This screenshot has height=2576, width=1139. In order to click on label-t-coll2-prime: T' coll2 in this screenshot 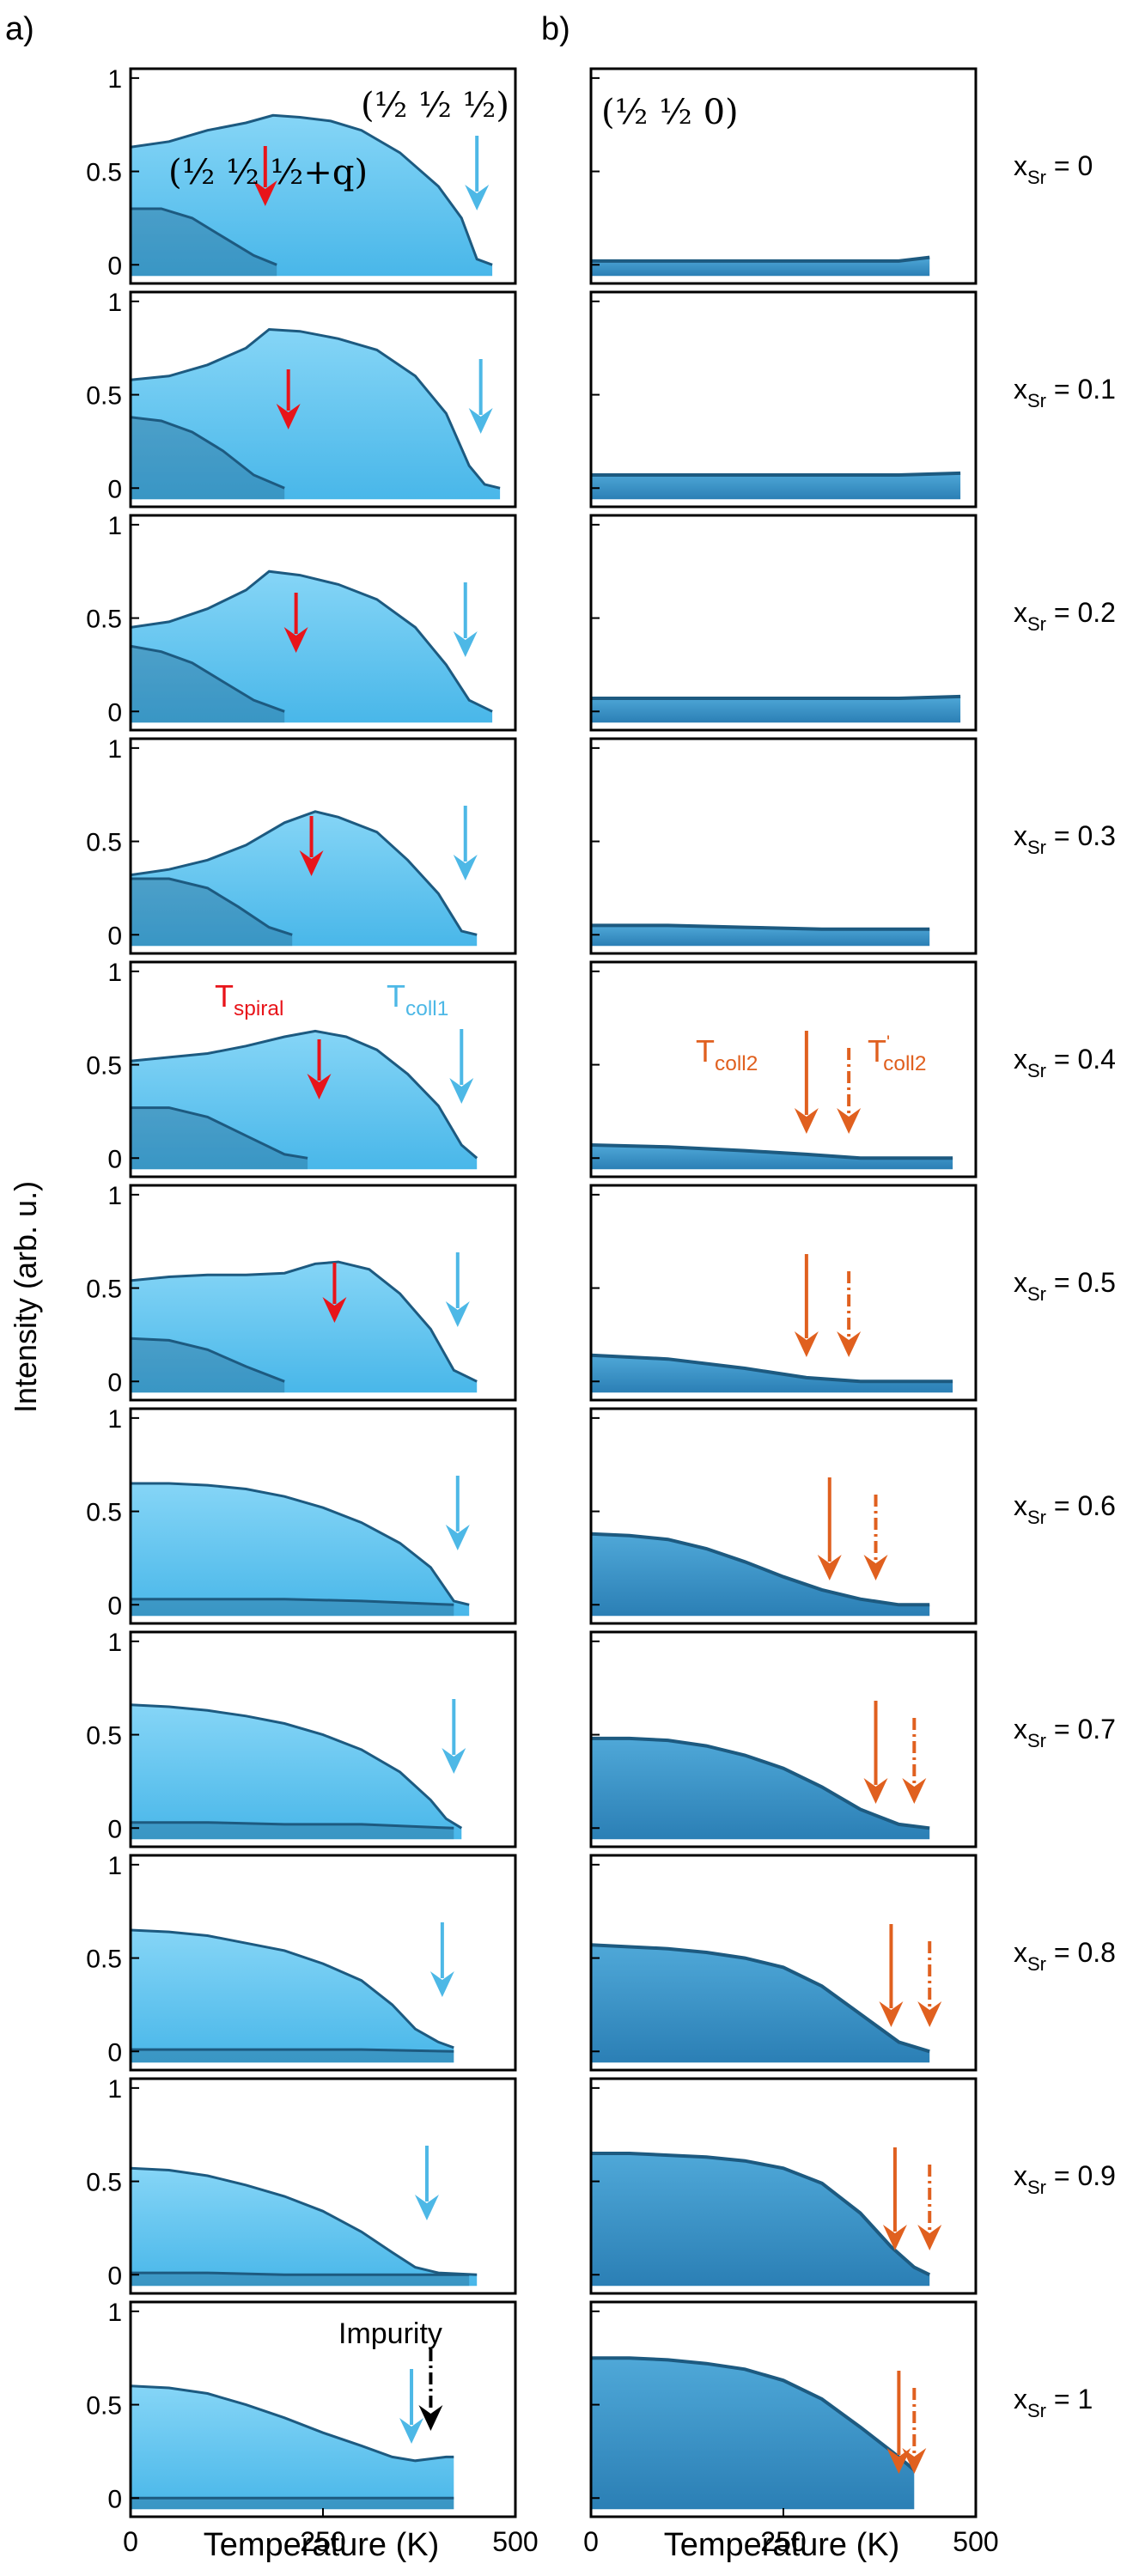, I will do `click(897, 1053)`.